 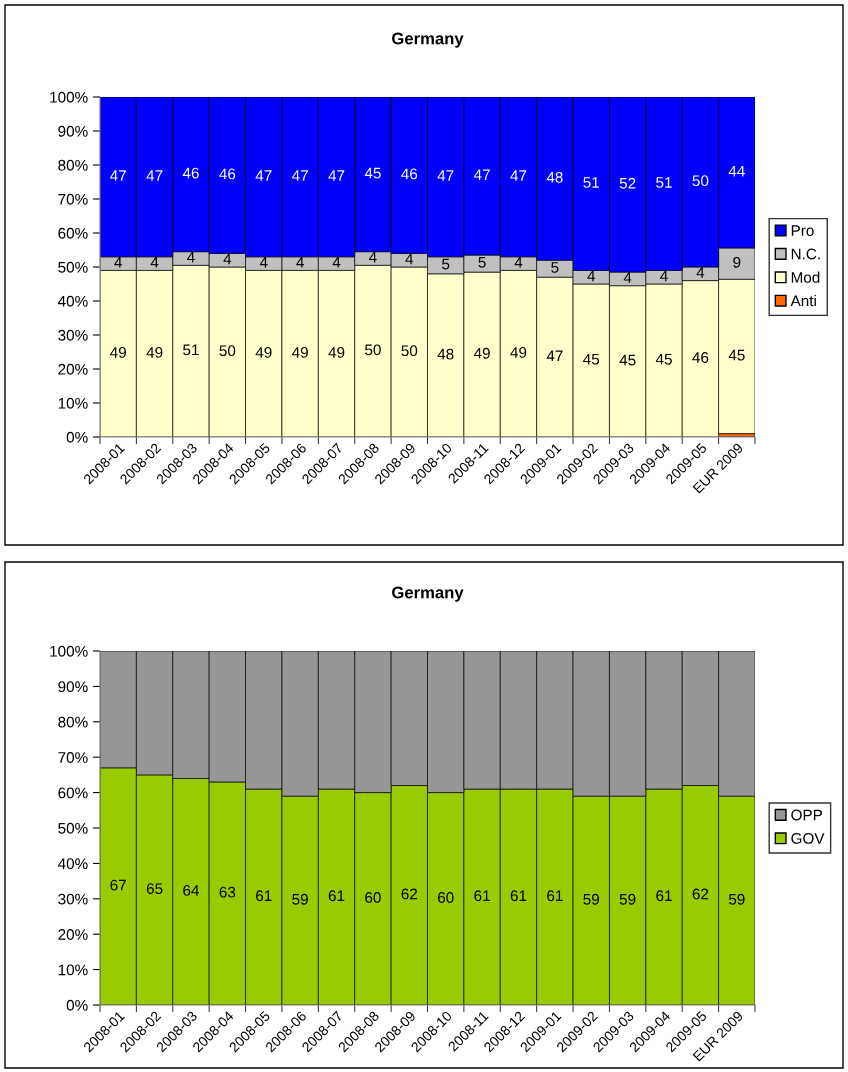 What do you see at coordinates (154, 889) in the screenshot?
I see `data-label: 65` at bounding box center [154, 889].